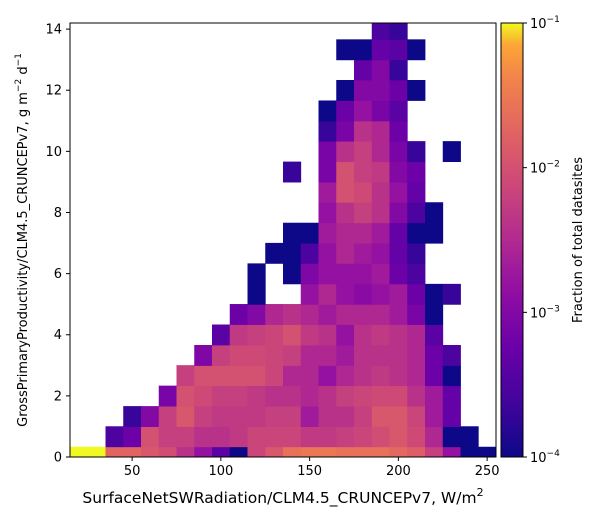  I want to click on y-tick-label: 10, so click(53, 152).